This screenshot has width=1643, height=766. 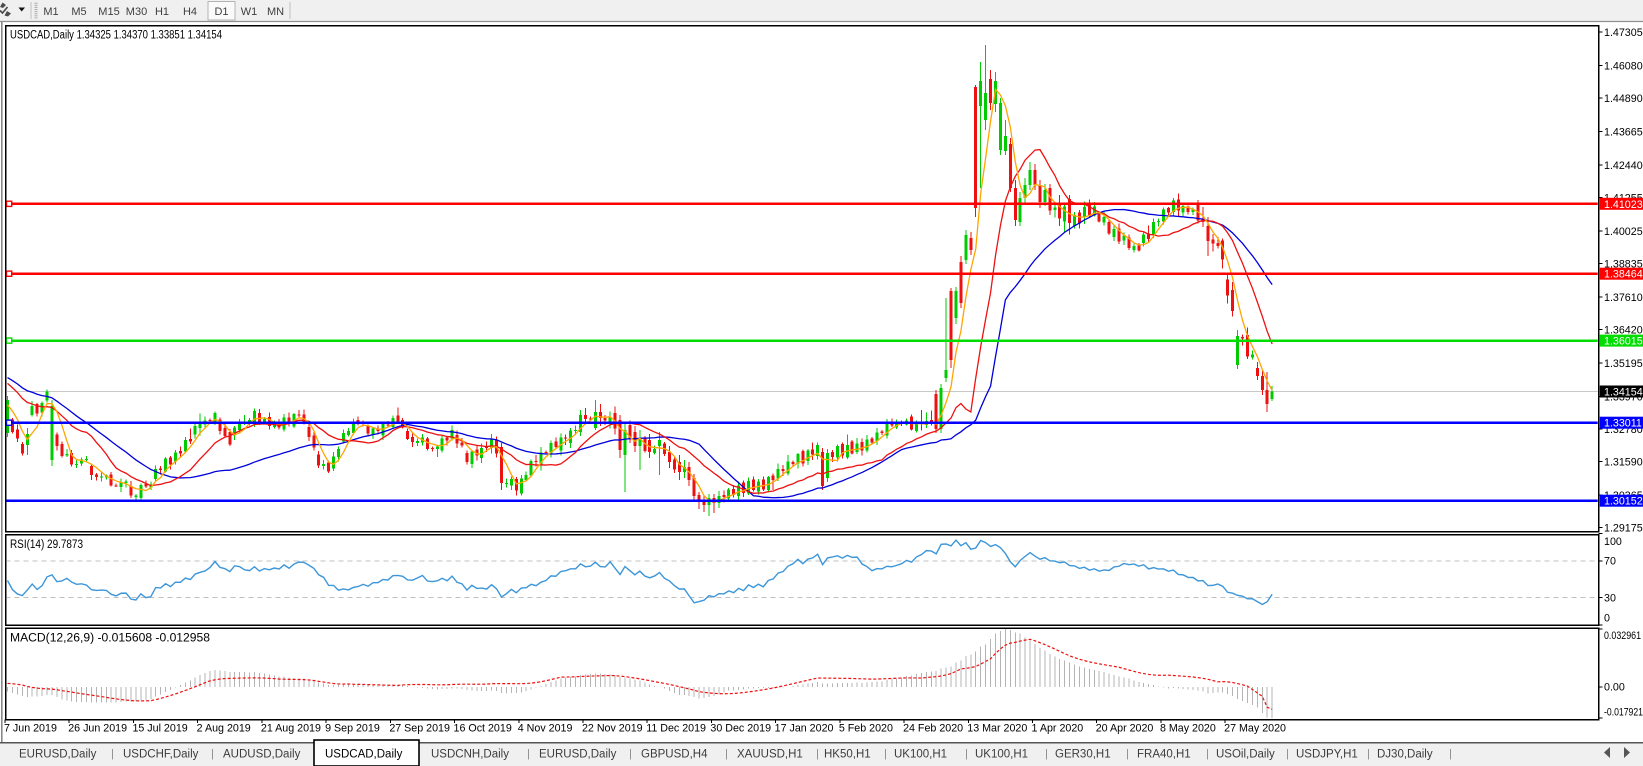 What do you see at coordinates (1083, 755) in the screenshot?
I see `svg-text: GER30,H1` at bounding box center [1083, 755].